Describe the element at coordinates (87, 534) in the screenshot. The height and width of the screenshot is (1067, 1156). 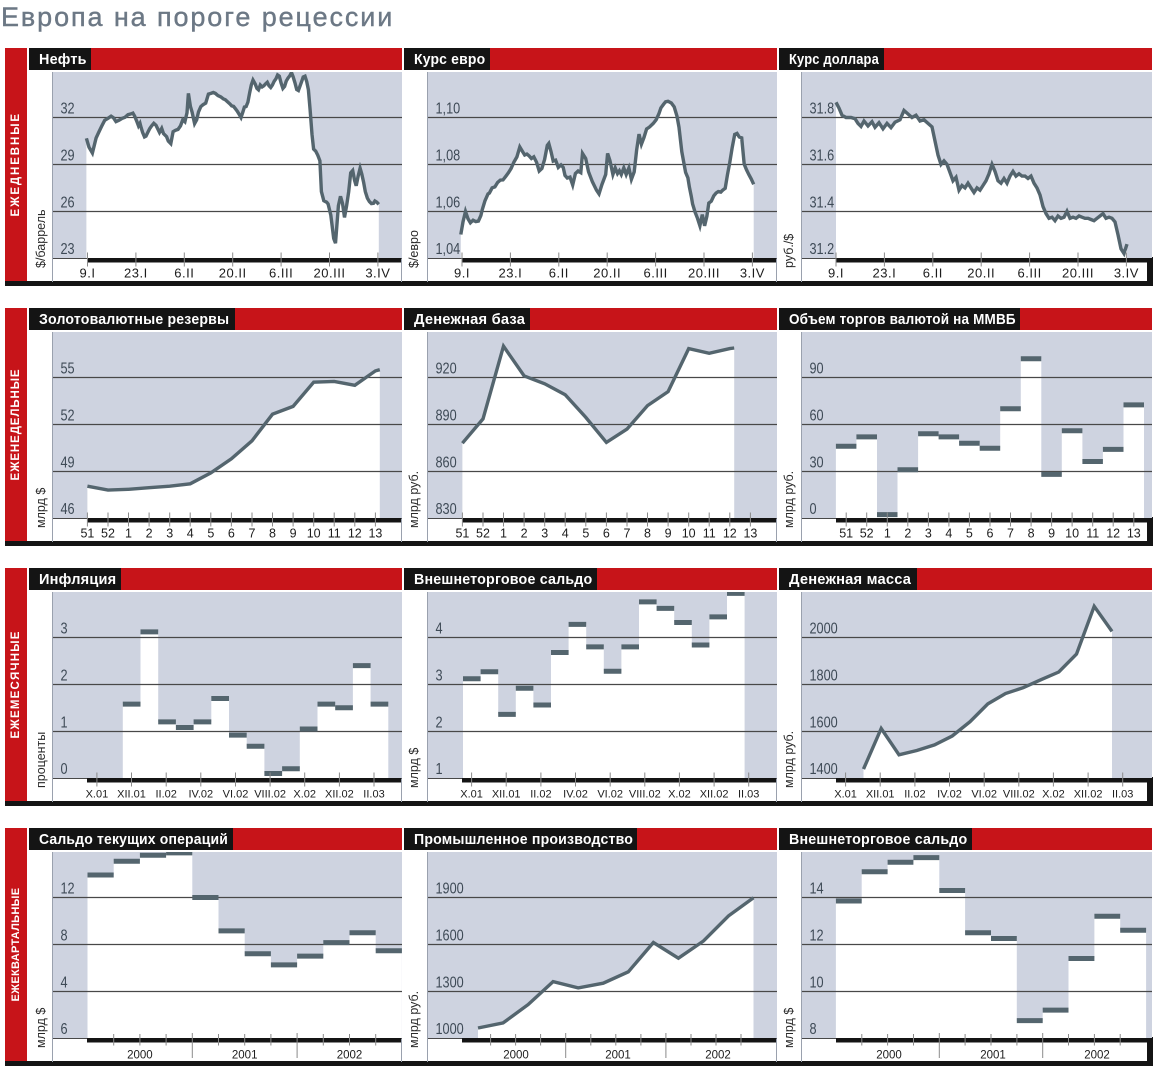
I see `svg-text: 51` at that location.